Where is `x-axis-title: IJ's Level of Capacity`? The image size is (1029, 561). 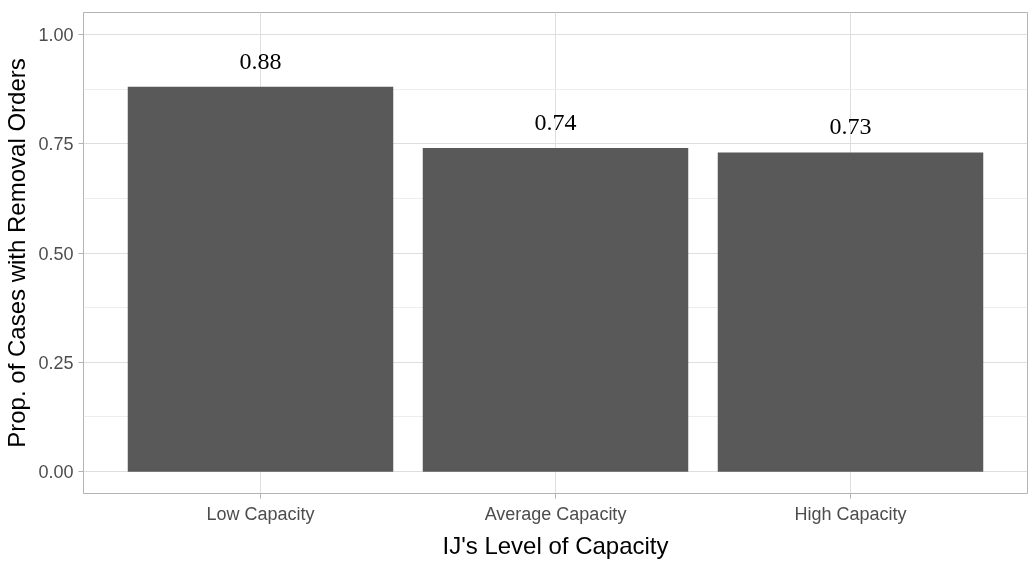 x-axis-title: IJ's Level of Capacity is located at coordinates (555, 545).